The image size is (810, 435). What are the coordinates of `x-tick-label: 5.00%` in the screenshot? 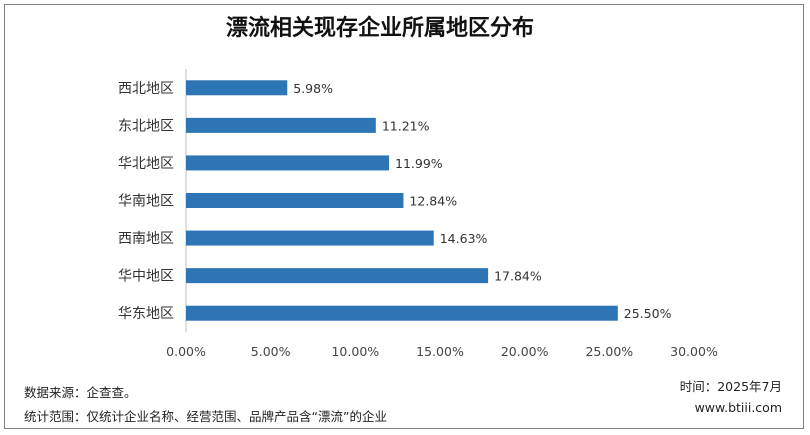 It's located at (271, 351).